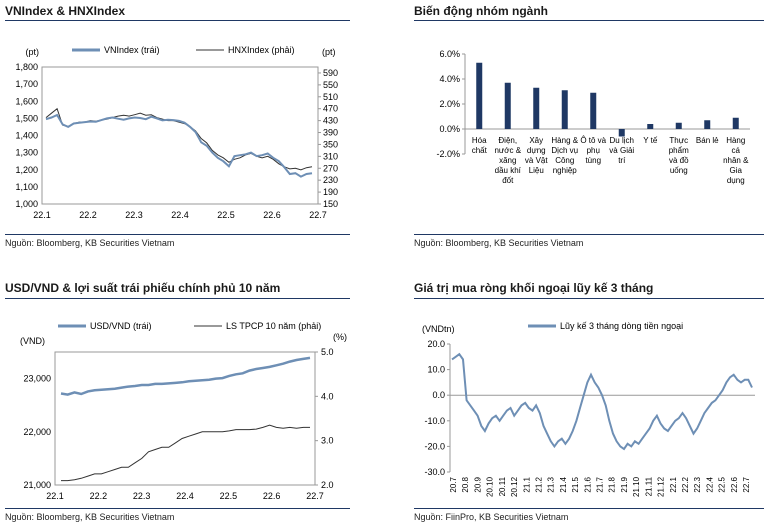 The image size is (768, 527). What do you see at coordinates (438, 395) in the screenshot?
I see `y-tick-label: 0.0` at bounding box center [438, 395].